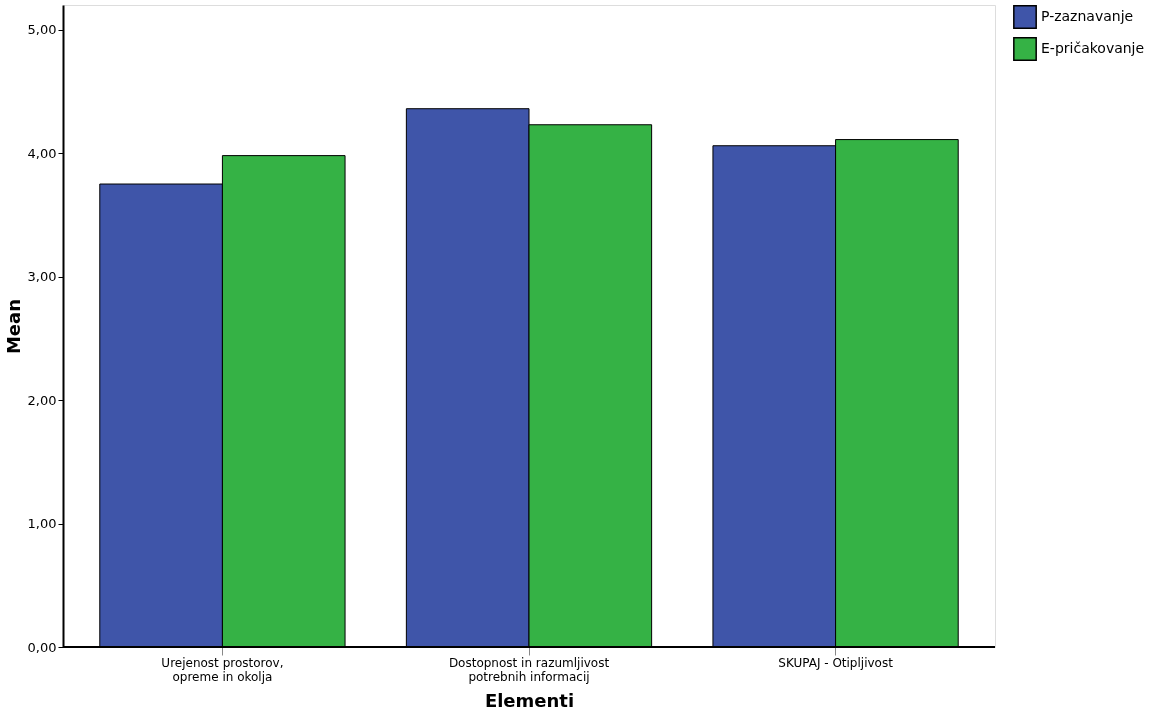 The height and width of the screenshot is (722, 1155). What do you see at coordinates (836, 662) in the screenshot?
I see `x-tick-label: SKUPAJ - Otipljivost` at bounding box center [836, 662].